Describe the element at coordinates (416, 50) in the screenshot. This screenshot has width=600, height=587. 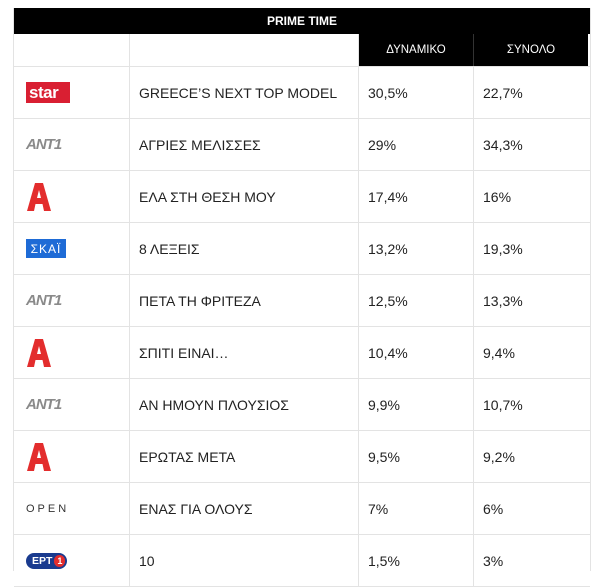
I see `header-dynamiko: ΔΥΝΑΜΙΚΟ` at that location.